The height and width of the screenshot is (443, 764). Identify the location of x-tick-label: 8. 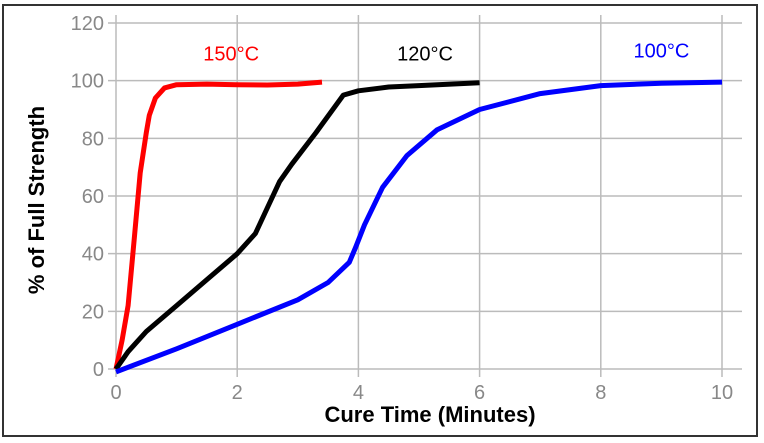
(600, 393).